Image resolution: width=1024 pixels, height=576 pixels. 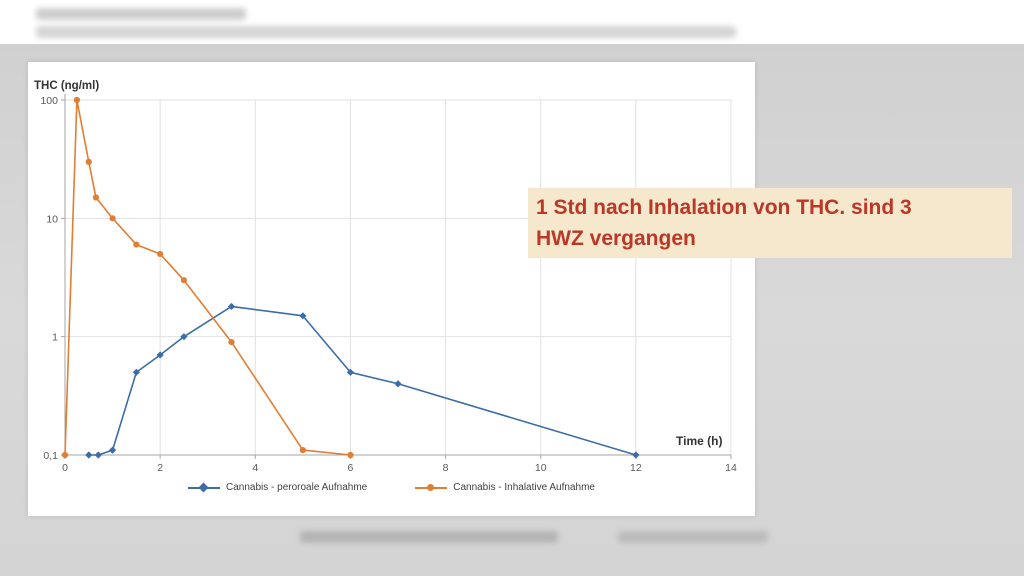 I want to click on y-axis-title: THC (ng/ml), so click(x=67, y=86).